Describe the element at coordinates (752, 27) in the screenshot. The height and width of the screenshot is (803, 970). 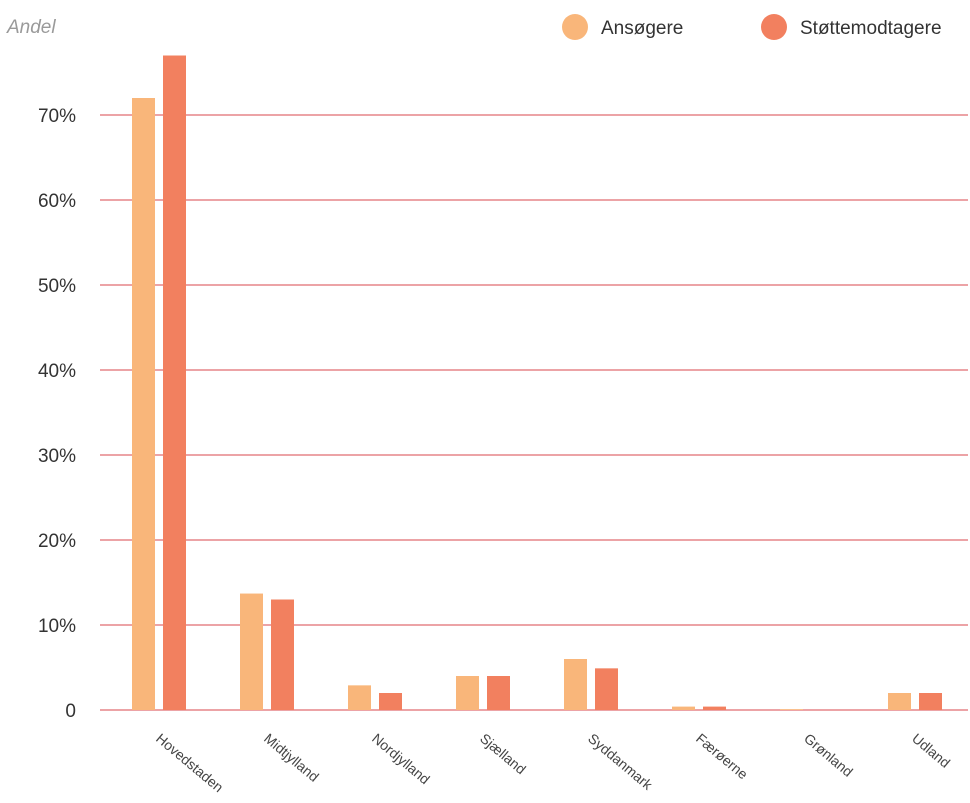
I see `legend: Ansøgere Støttemodtagere` at that location.